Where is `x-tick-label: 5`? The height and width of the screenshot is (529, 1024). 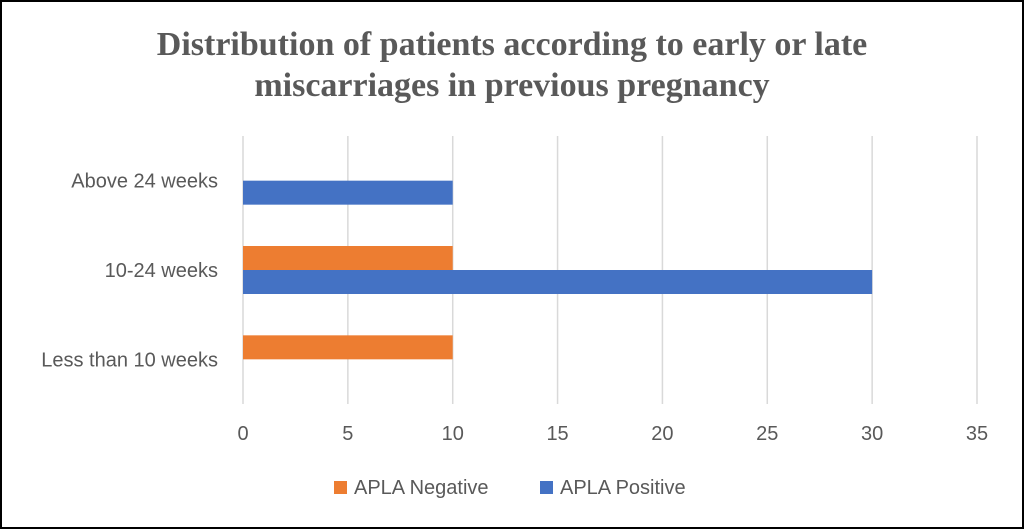 x-tick-label: 5 is located at coordinates (347, 434).